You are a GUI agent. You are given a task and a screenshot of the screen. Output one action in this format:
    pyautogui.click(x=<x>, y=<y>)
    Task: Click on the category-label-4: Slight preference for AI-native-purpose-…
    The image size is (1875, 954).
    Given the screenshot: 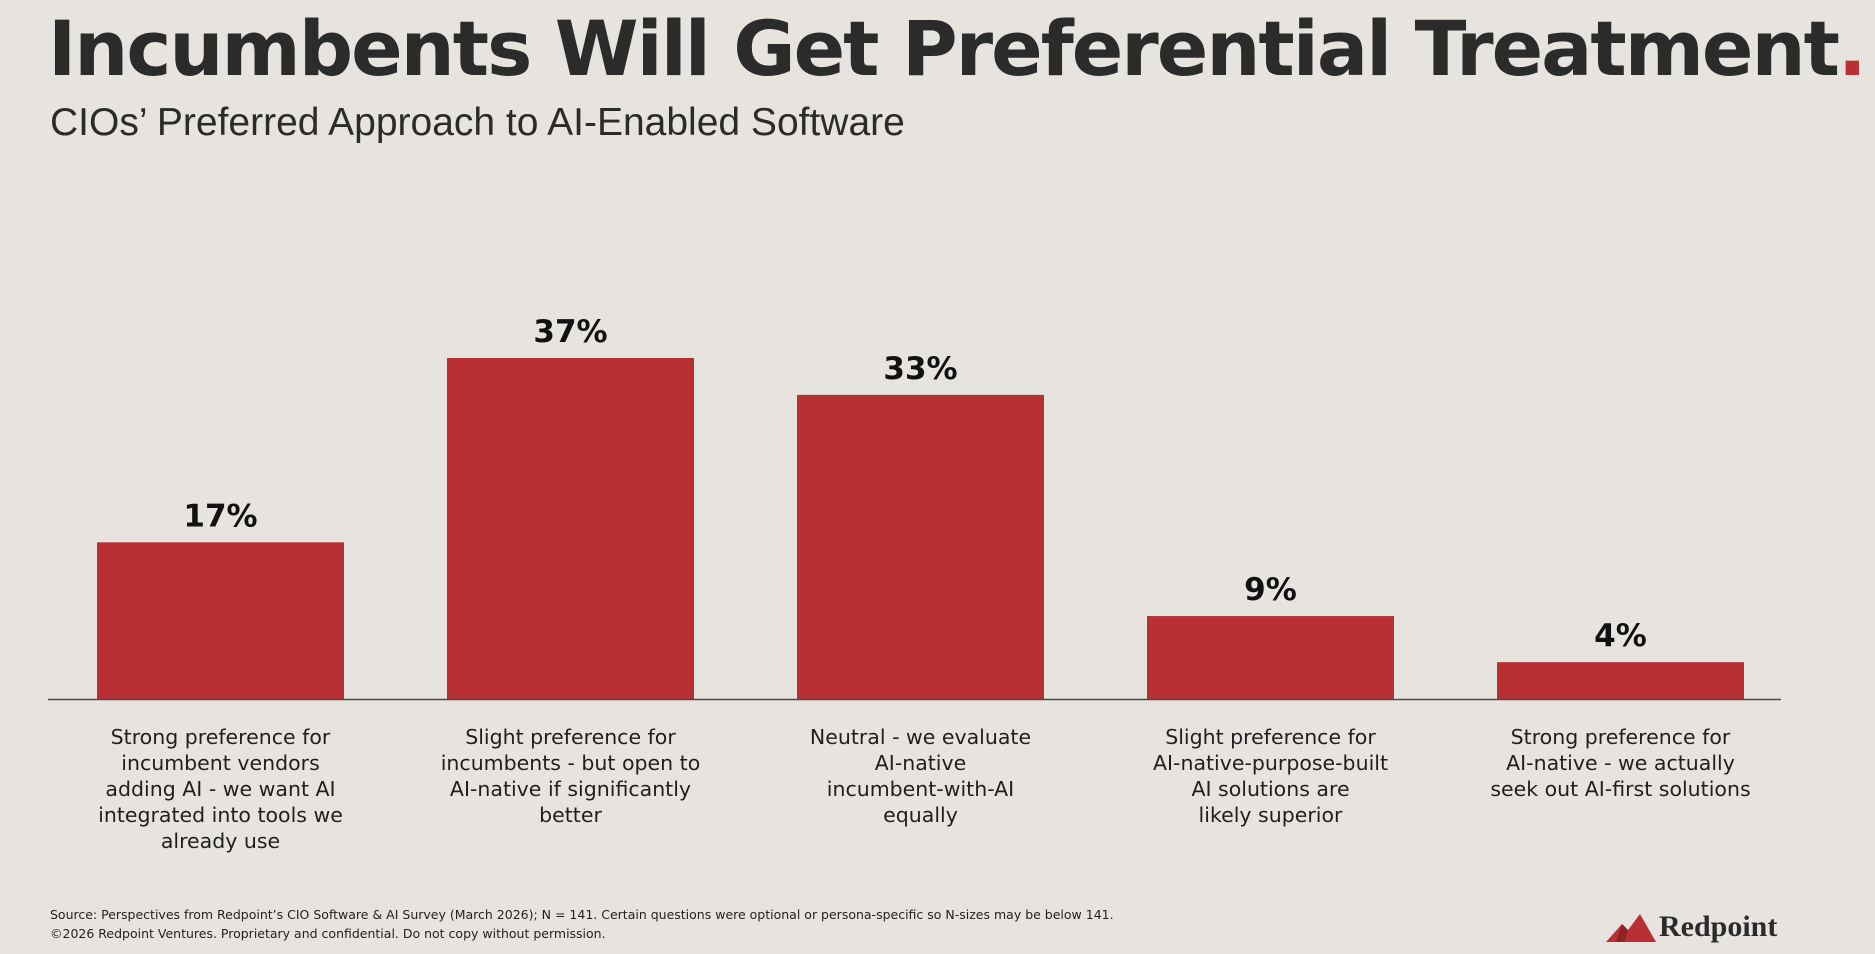 What is the action you would take?
    pyautogui.click(x=1270, y=776)
    